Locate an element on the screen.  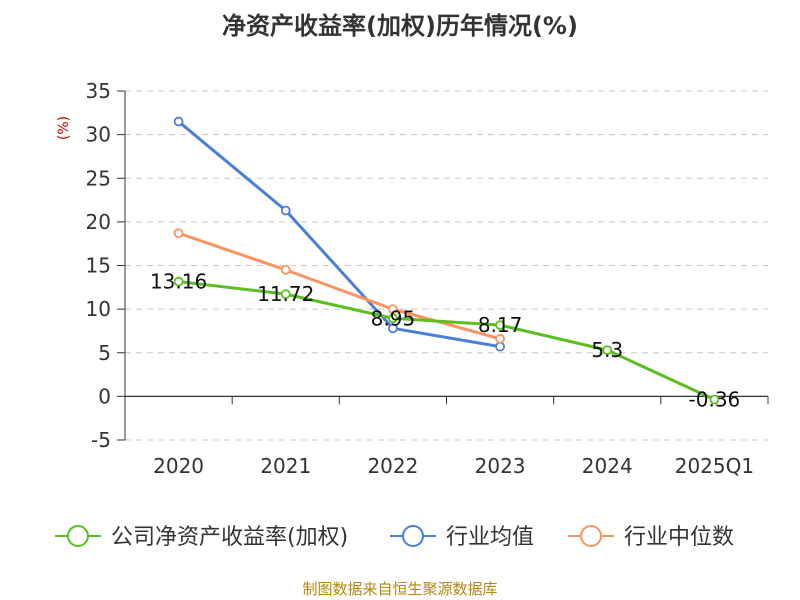
y-tick-label: 25 is located at coordinates (98, 178).